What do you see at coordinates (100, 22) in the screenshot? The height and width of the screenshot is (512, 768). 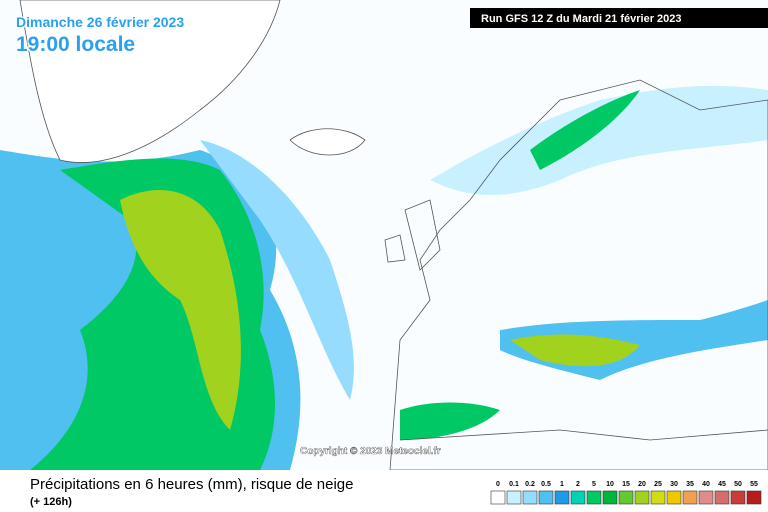 I see `date-label: Dimanche 26 février 2023` at bounding box center [100, 22].